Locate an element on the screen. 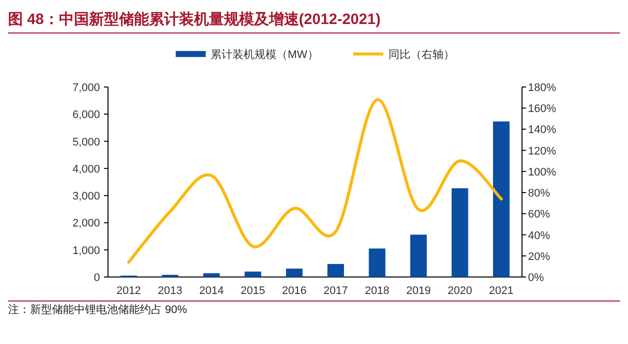  y2-tick-label: 140% is located at coordinates (542, 130).